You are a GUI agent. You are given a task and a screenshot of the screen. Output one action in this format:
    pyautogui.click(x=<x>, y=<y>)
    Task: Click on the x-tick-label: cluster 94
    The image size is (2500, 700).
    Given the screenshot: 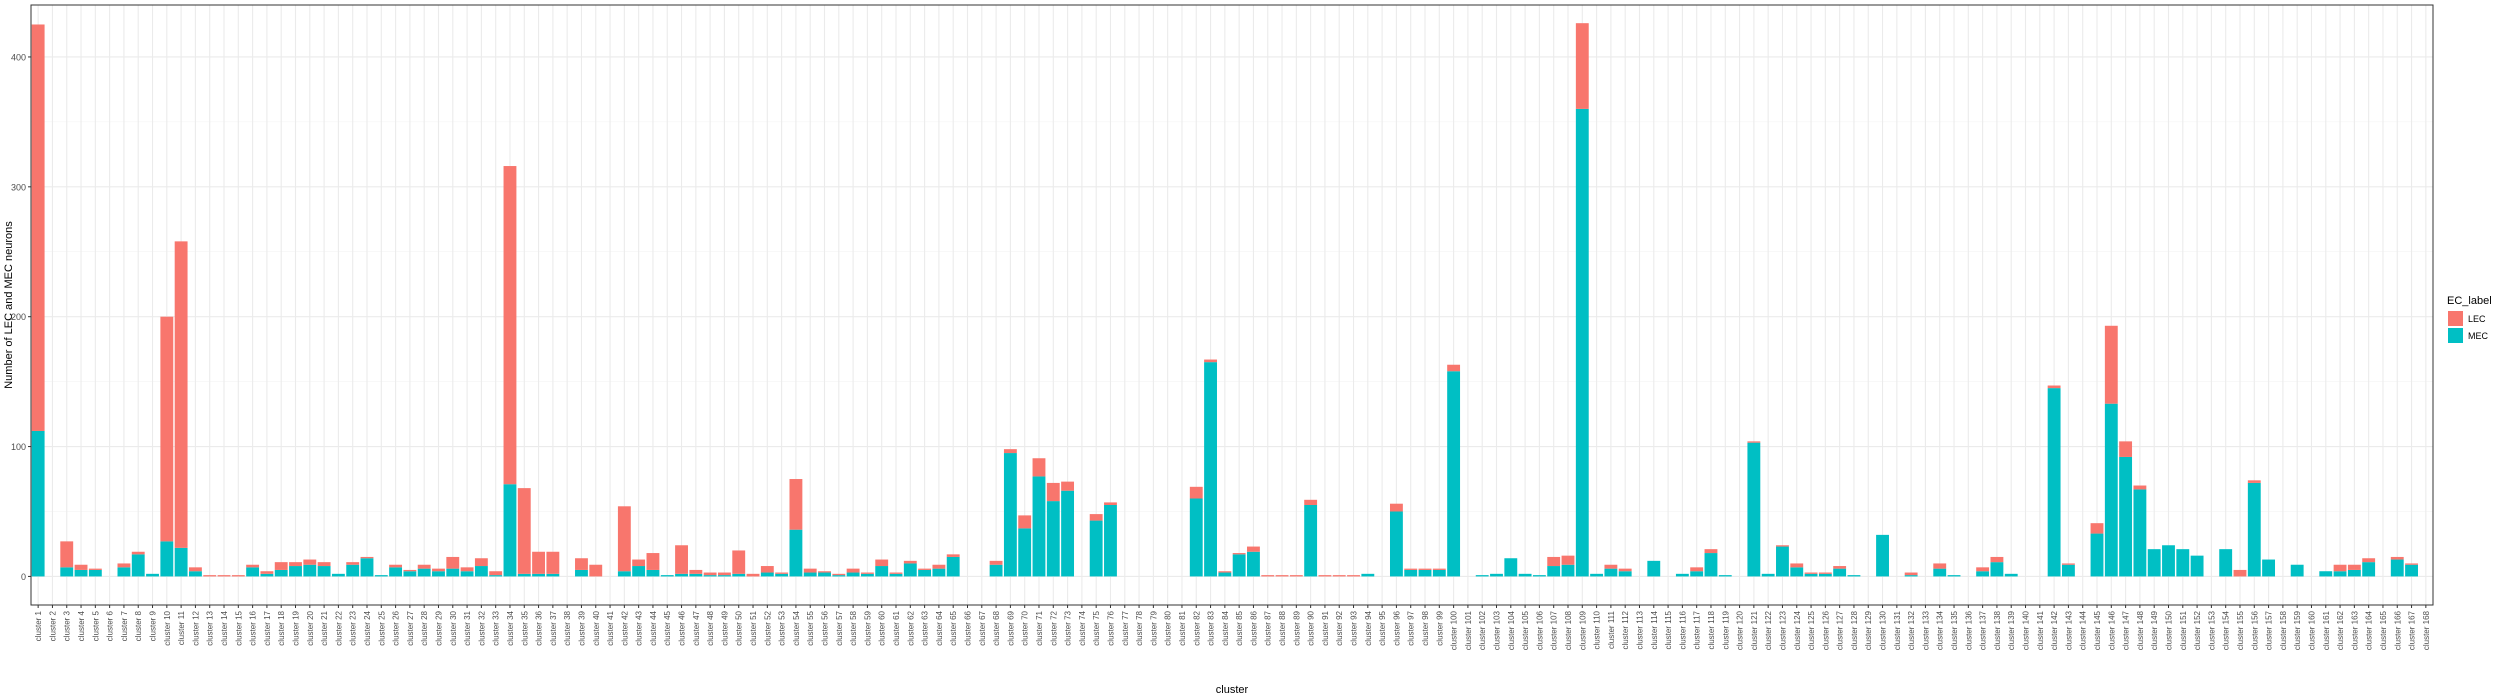 What is the action you would take?
    pyautogui.click(x=1368, y=627)
    